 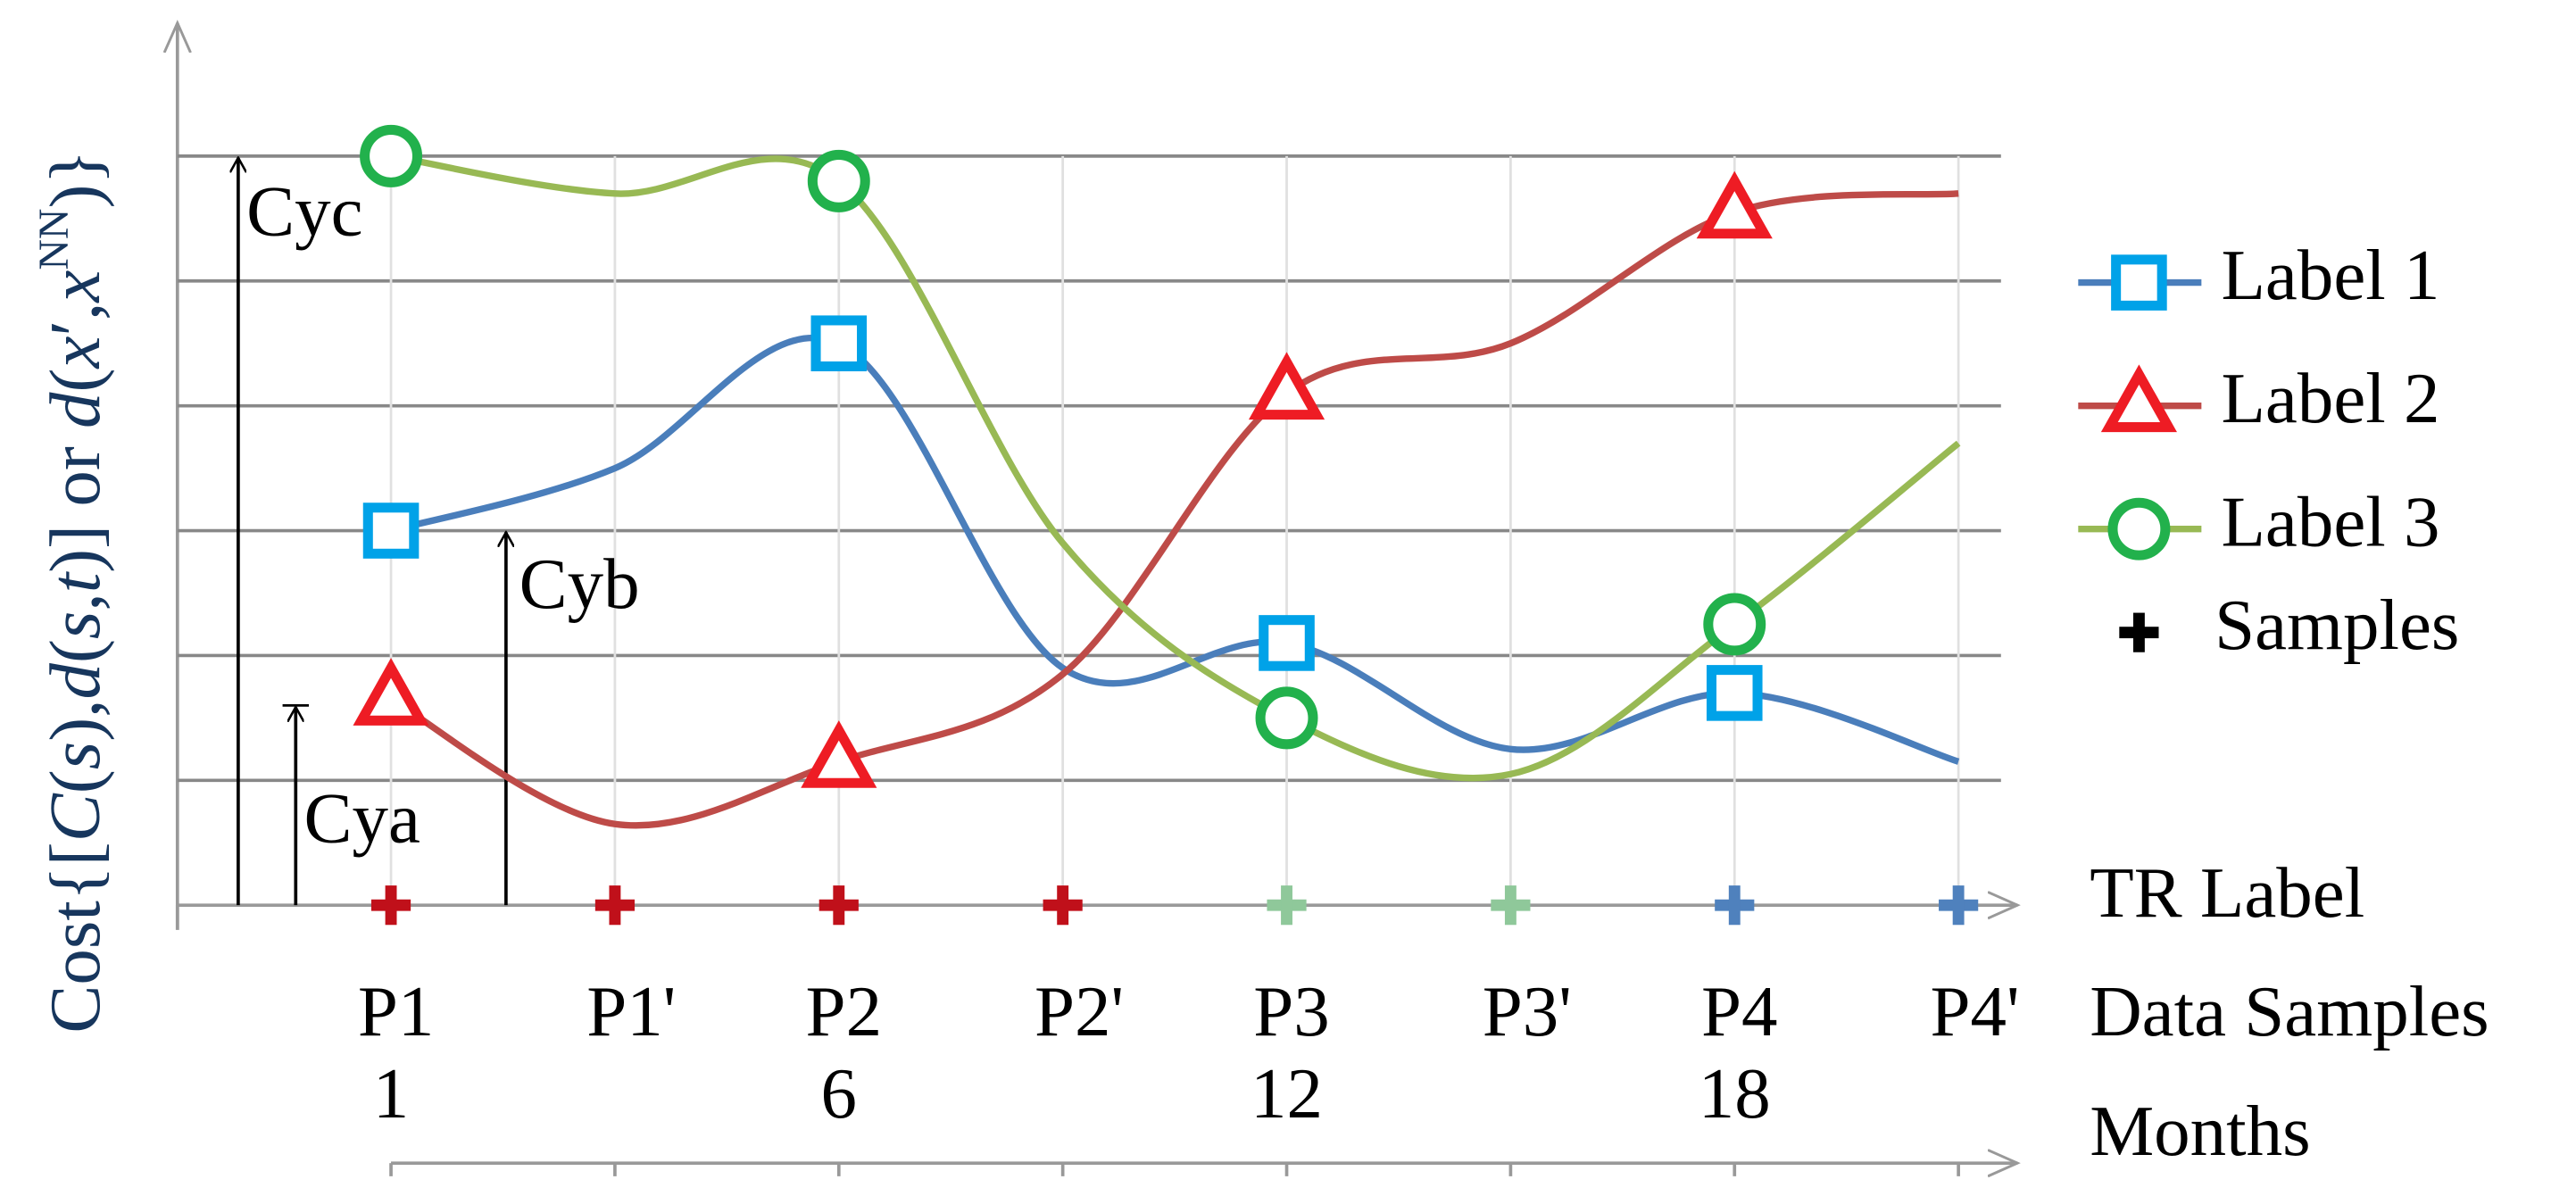 What do you see at coordinates (1735, 1093) in the screenshot?
I see `month-label: 18` at bounding box center [1735, 1093].